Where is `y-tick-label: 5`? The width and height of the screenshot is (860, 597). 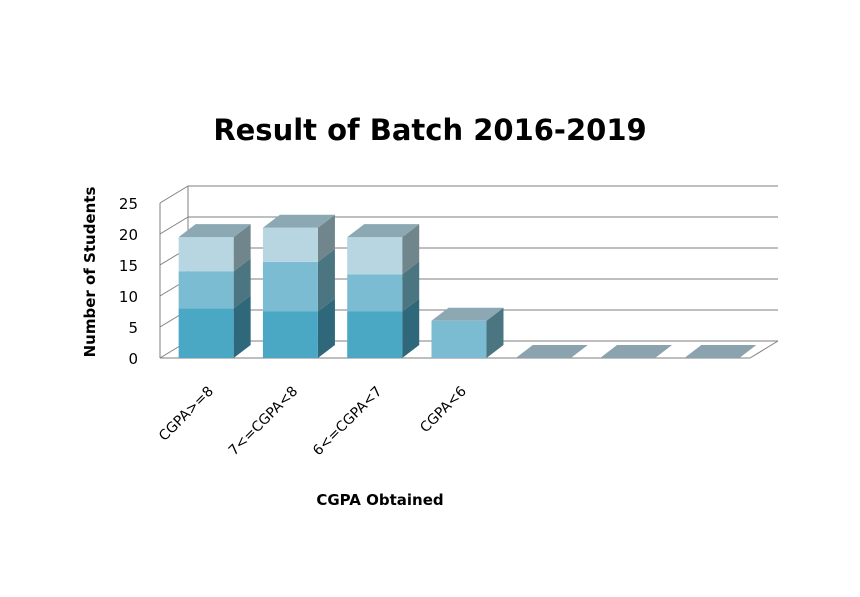 y-tick-label: 5 is located at coordinates (133, 328).